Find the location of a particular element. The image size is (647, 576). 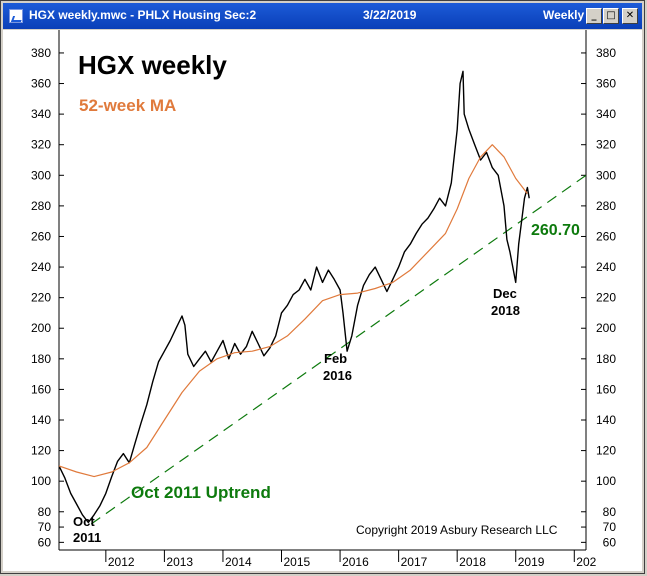

y-tick-label-right: 120 is located at coordinates (606, 451).